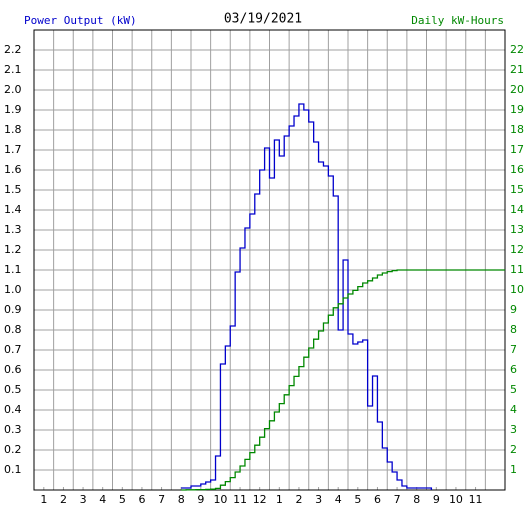 The image size is (527, 510). I want to click on y-tick-label: 1.7, so click(13, 149).